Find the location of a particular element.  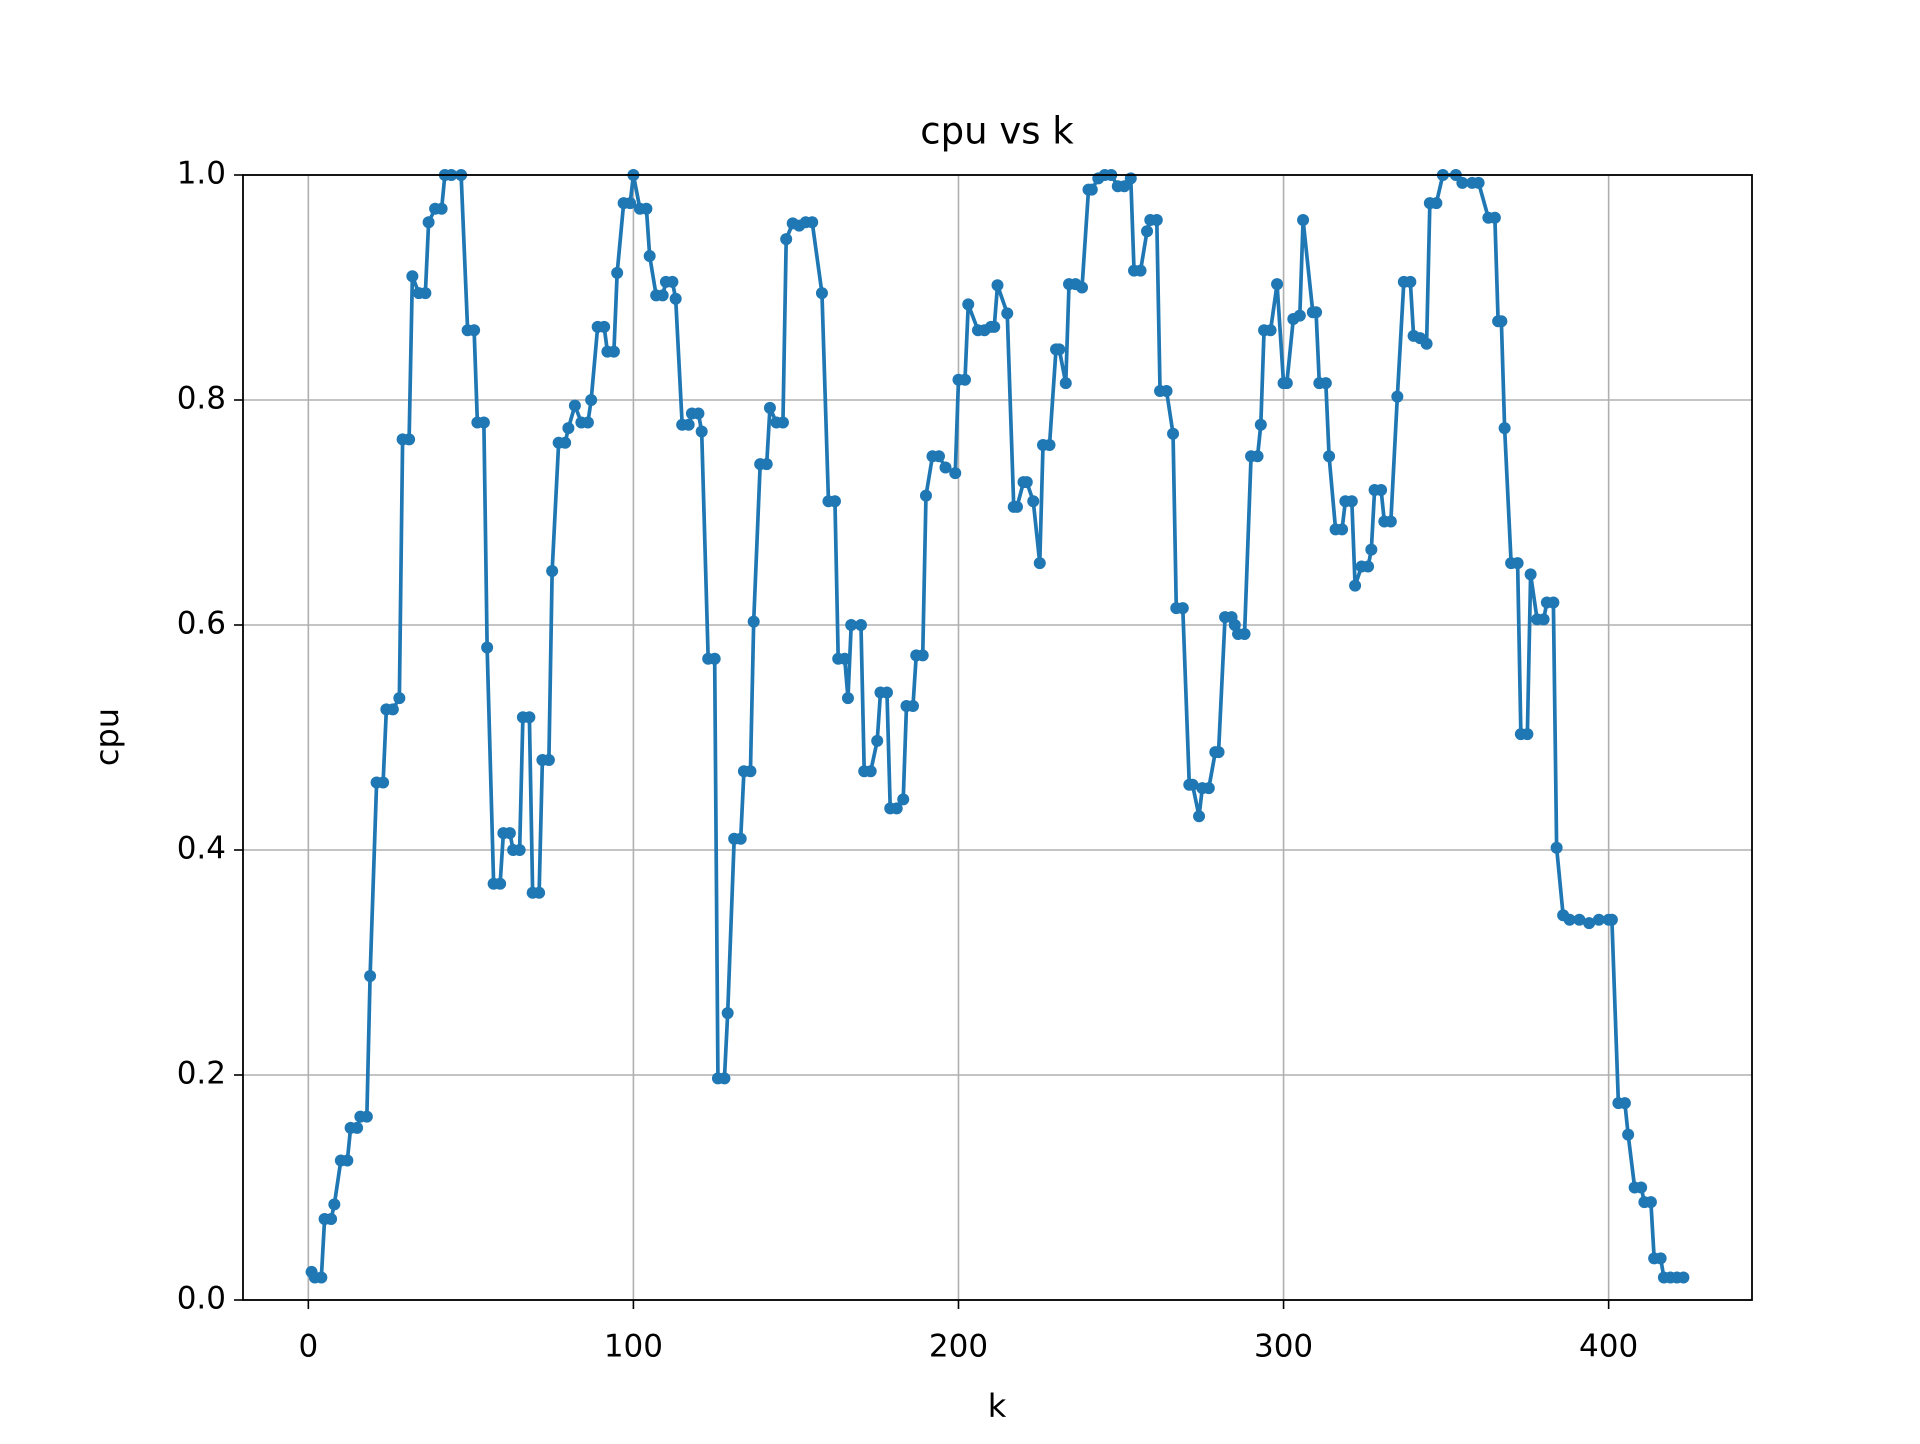

y-tick-label: 0.4 is located at coordinates (201, 849).